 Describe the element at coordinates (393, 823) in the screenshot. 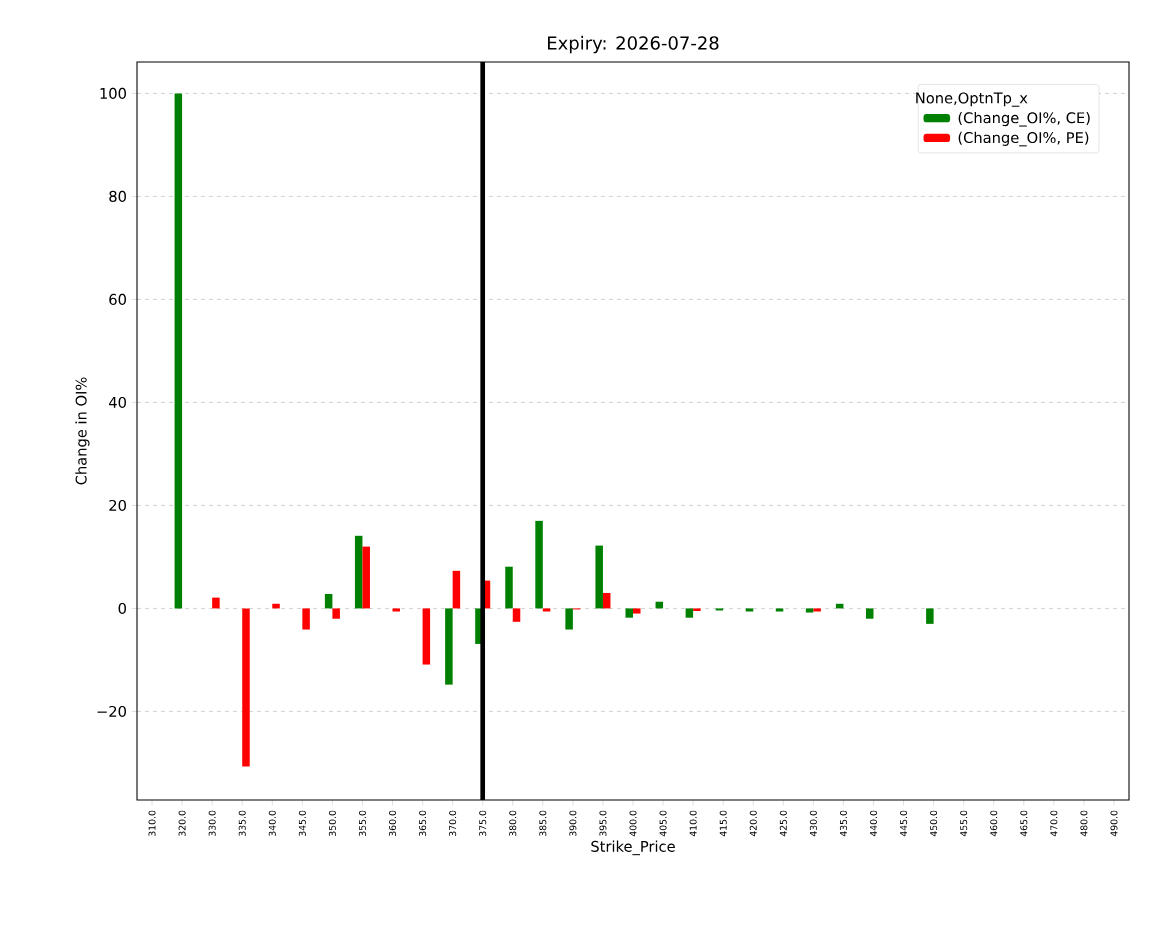

I see `x-tick-label: 360.0` at that location.